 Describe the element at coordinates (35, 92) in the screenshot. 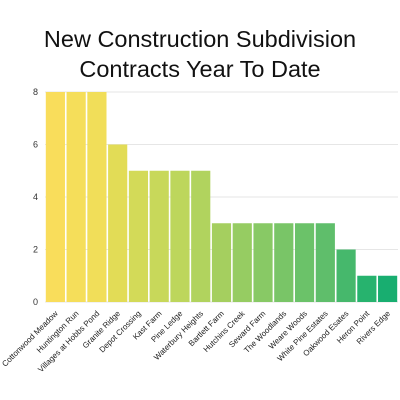

I see `y-tick-label: 8` at that location.